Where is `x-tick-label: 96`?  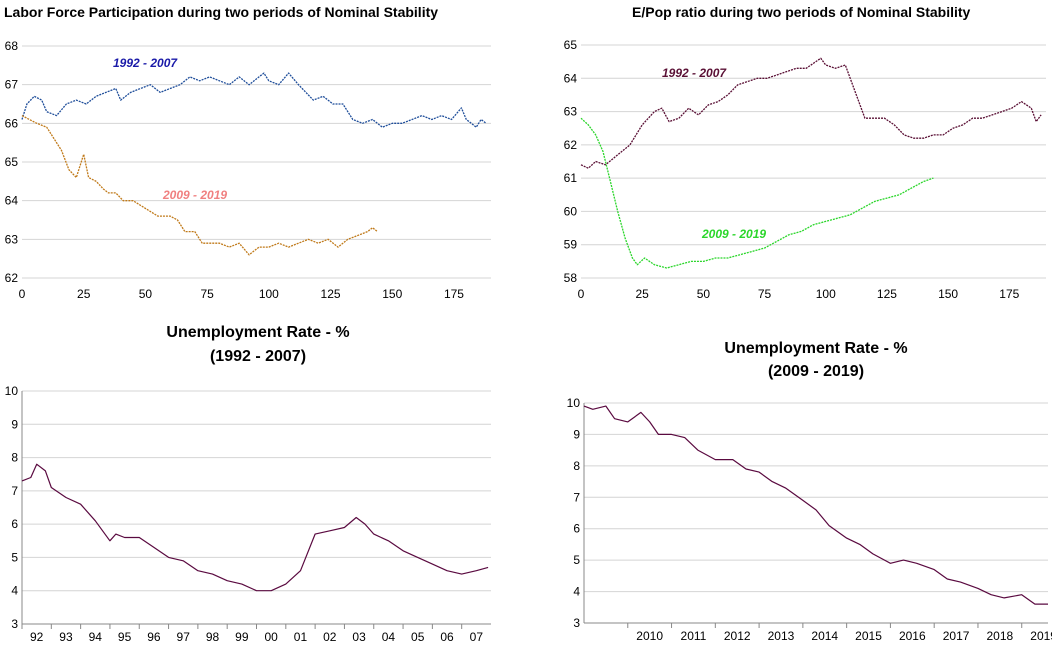
x-tick-label: 96 is located at coordinates (154, 637).